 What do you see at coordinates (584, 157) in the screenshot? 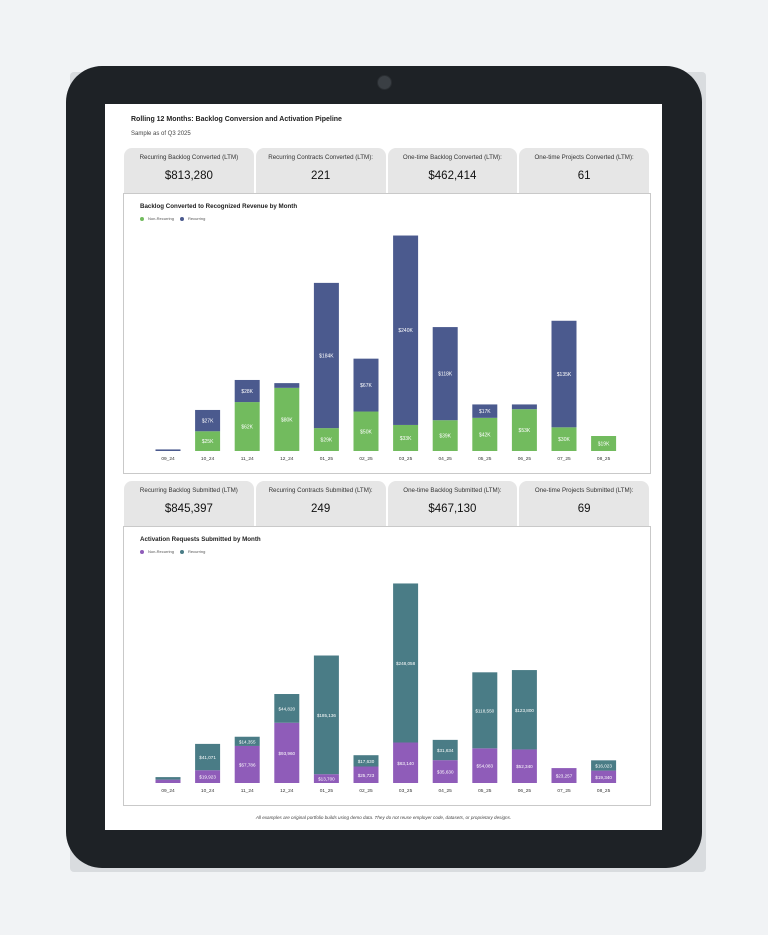
I see `kpi-label: One-time Projects Converted (LTM):` at bounding box center [584, 157].